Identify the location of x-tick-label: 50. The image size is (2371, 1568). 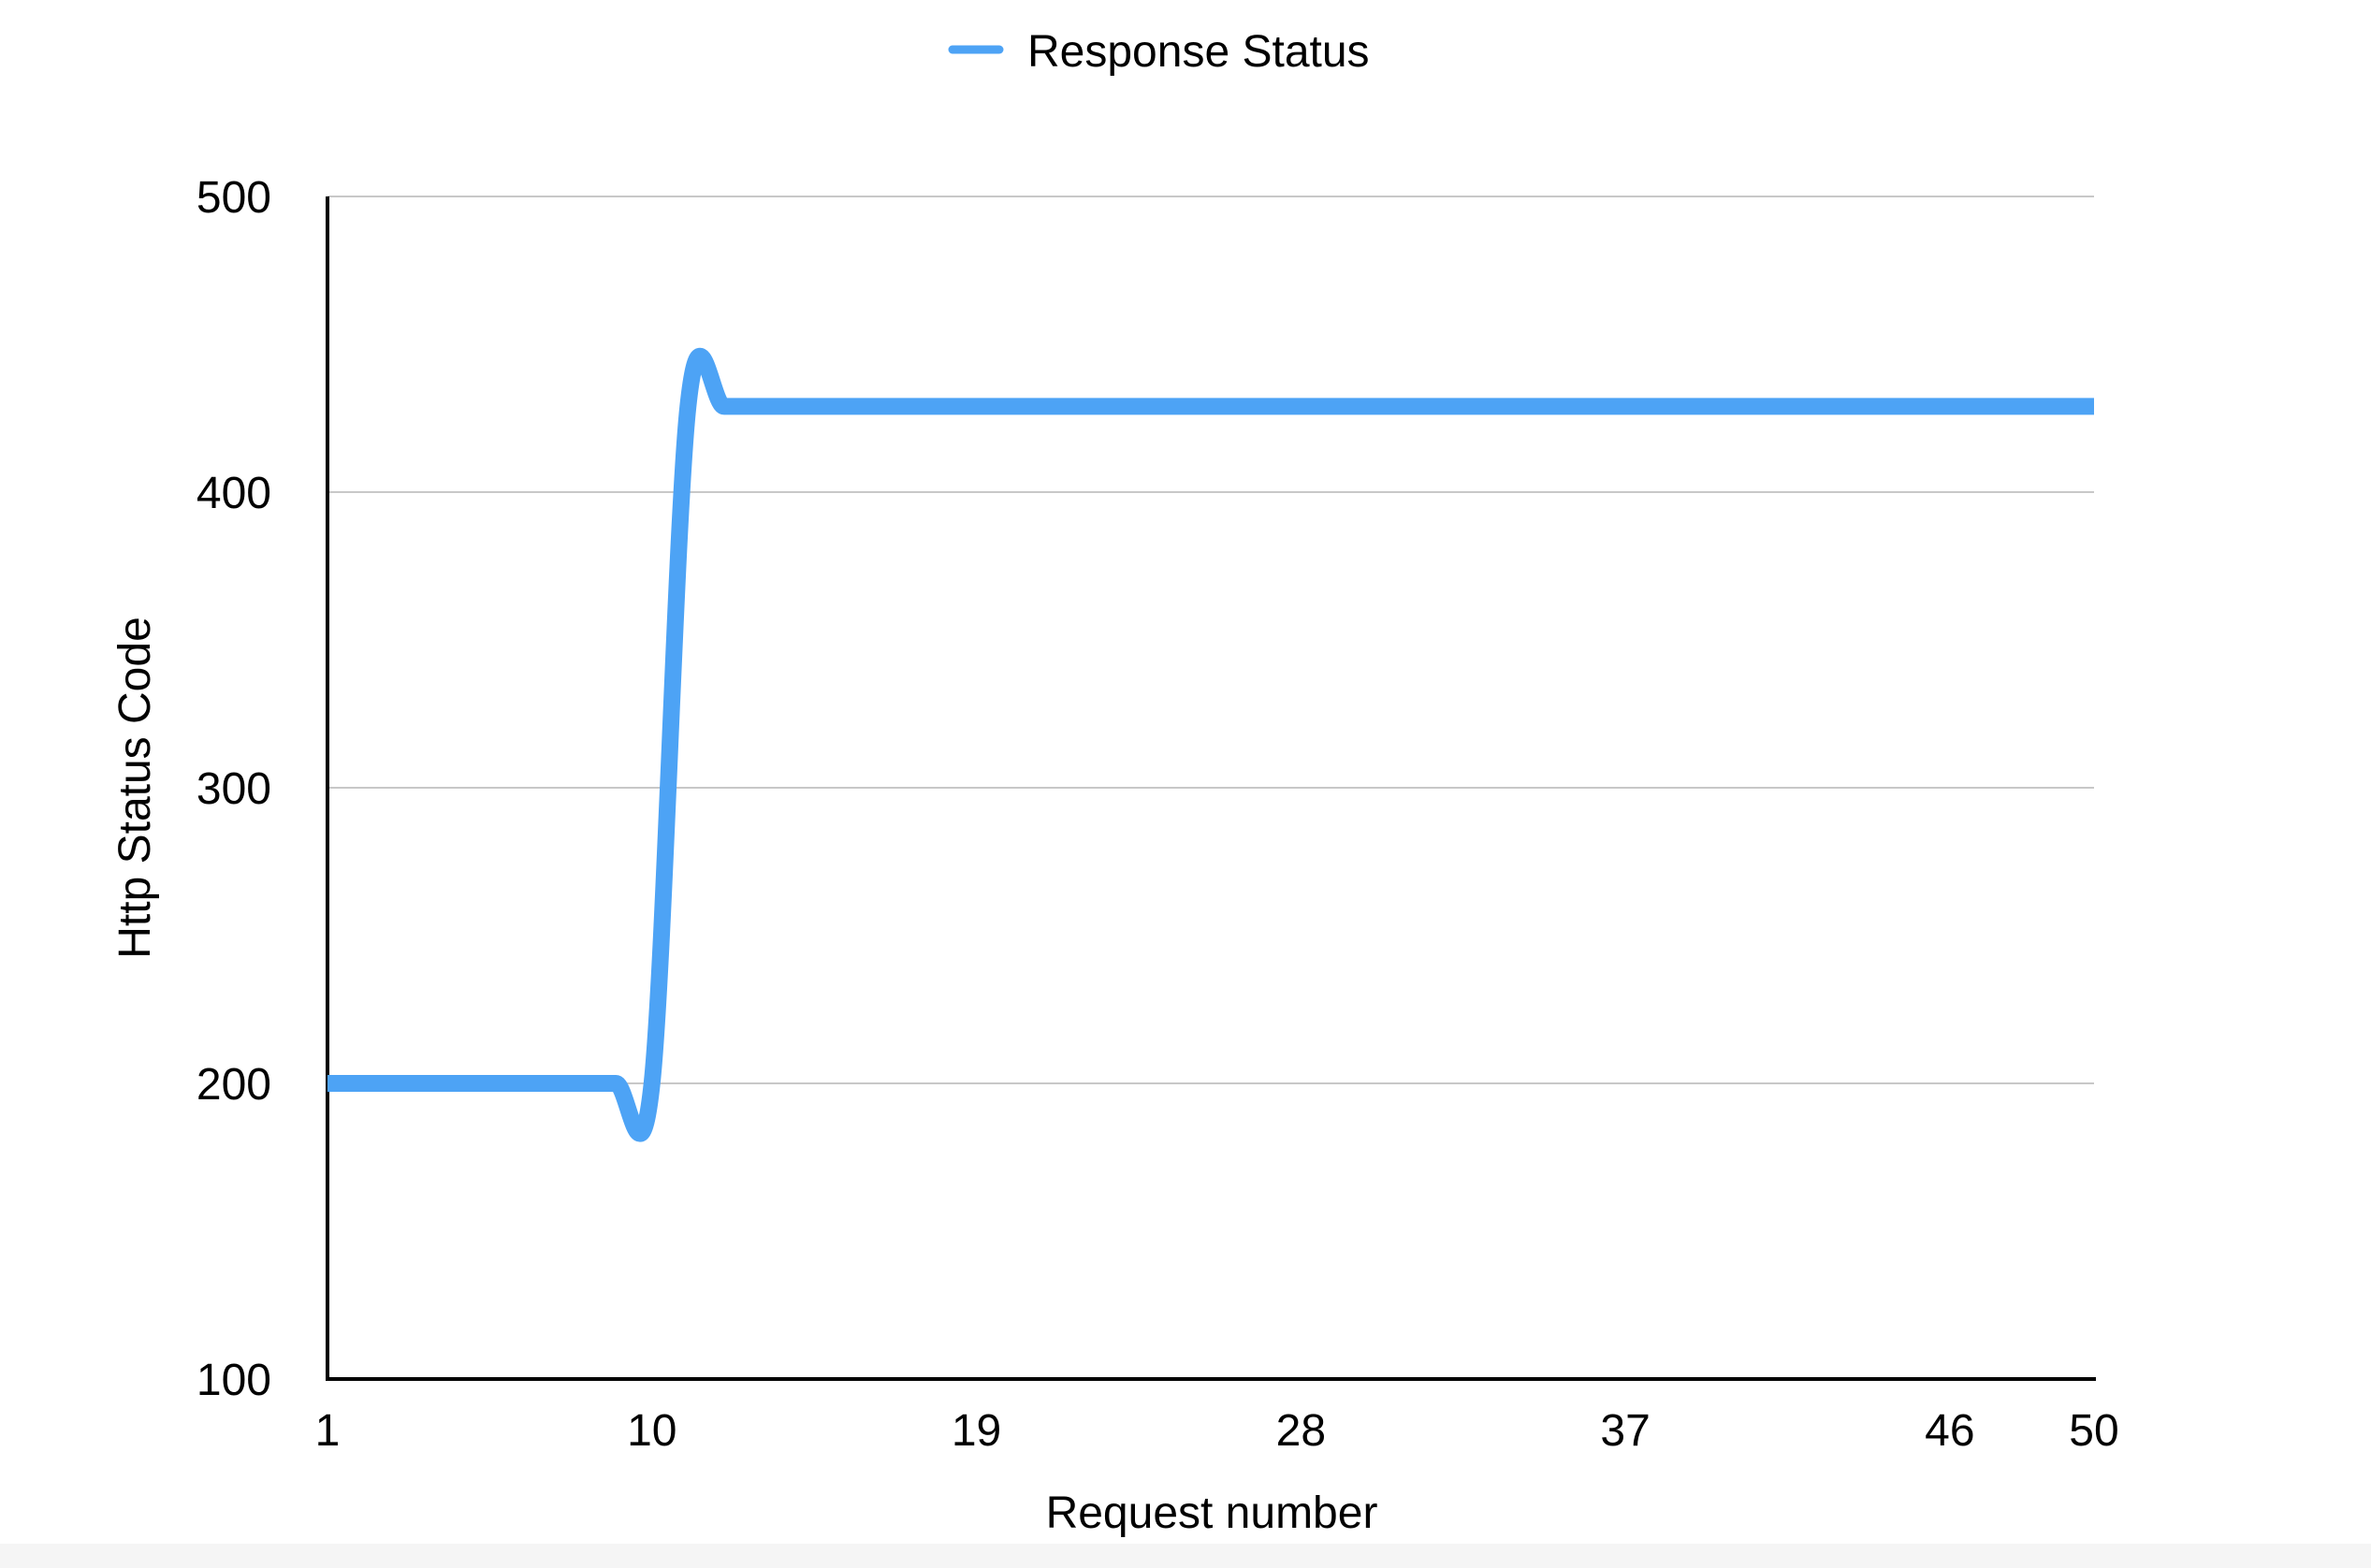
(2093, 1431).